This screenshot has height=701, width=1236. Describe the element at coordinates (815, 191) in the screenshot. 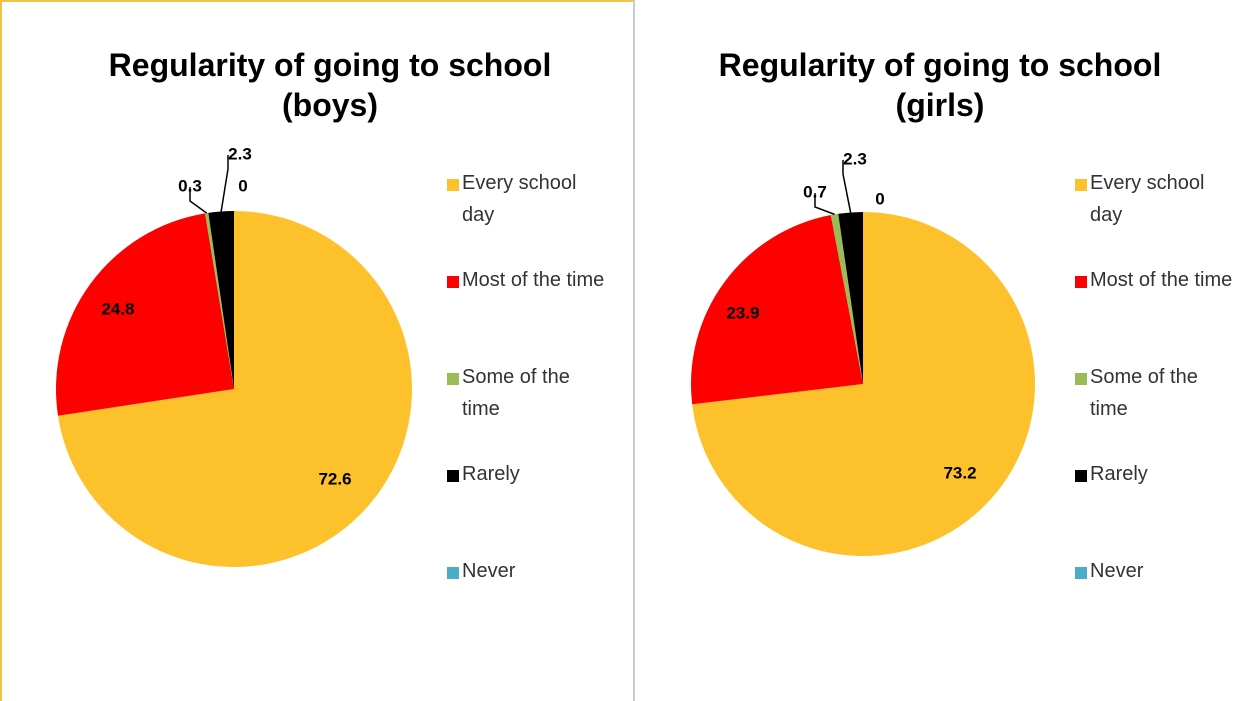

I see `data-label: 0.7` at that location.